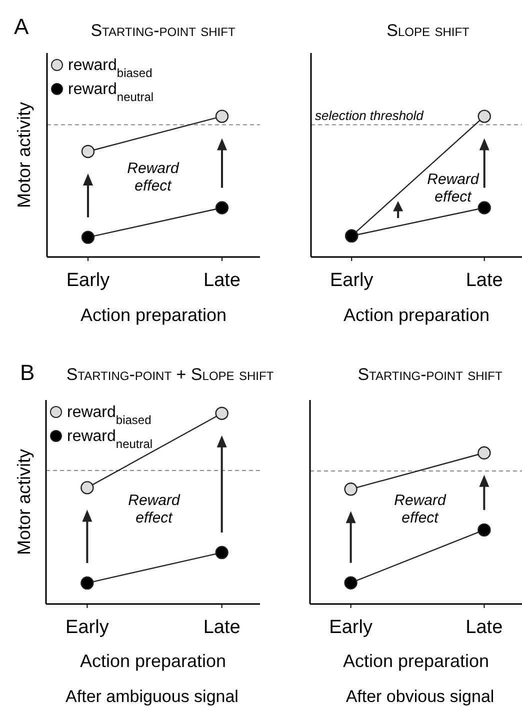 The image size is (522, 707). I want to click on chart-title: Slope shift, so click(428, 30).